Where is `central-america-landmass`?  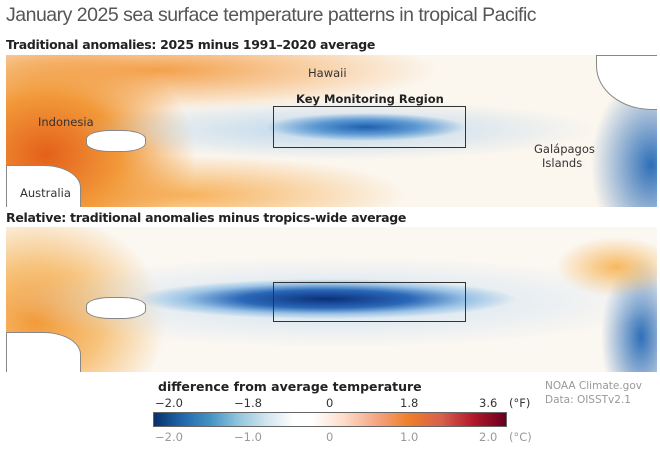
central-america-landmass is located at coordinates (626, 82).